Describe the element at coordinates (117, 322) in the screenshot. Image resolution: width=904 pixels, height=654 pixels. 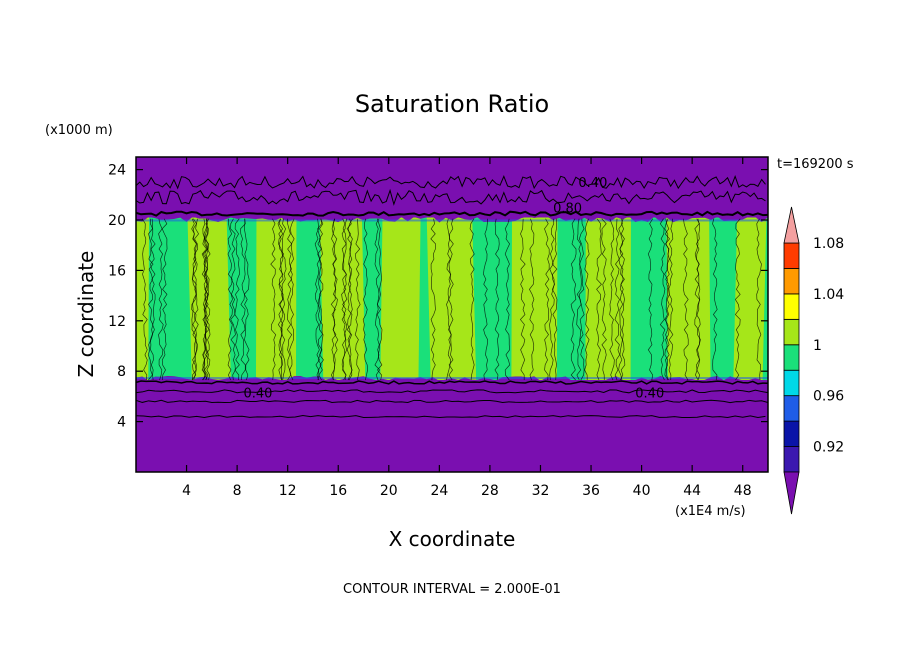
I see `y-tick-label-12: 12` at that location.